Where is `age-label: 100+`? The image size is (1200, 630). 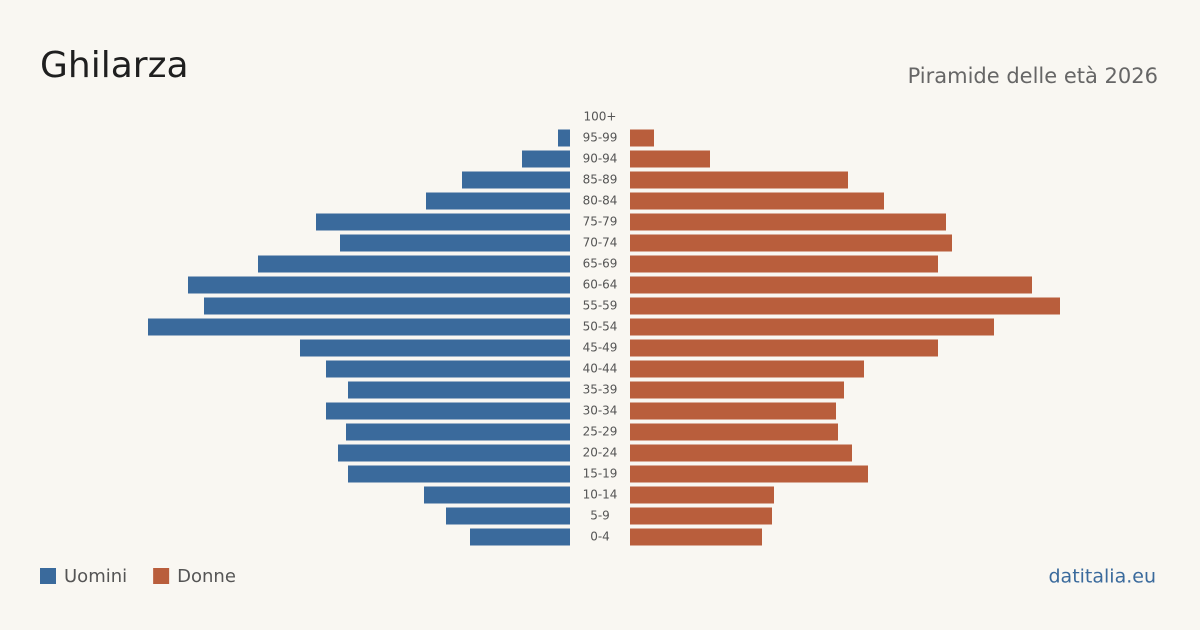 age-label: 100+ is located at coordinates (600, 117).